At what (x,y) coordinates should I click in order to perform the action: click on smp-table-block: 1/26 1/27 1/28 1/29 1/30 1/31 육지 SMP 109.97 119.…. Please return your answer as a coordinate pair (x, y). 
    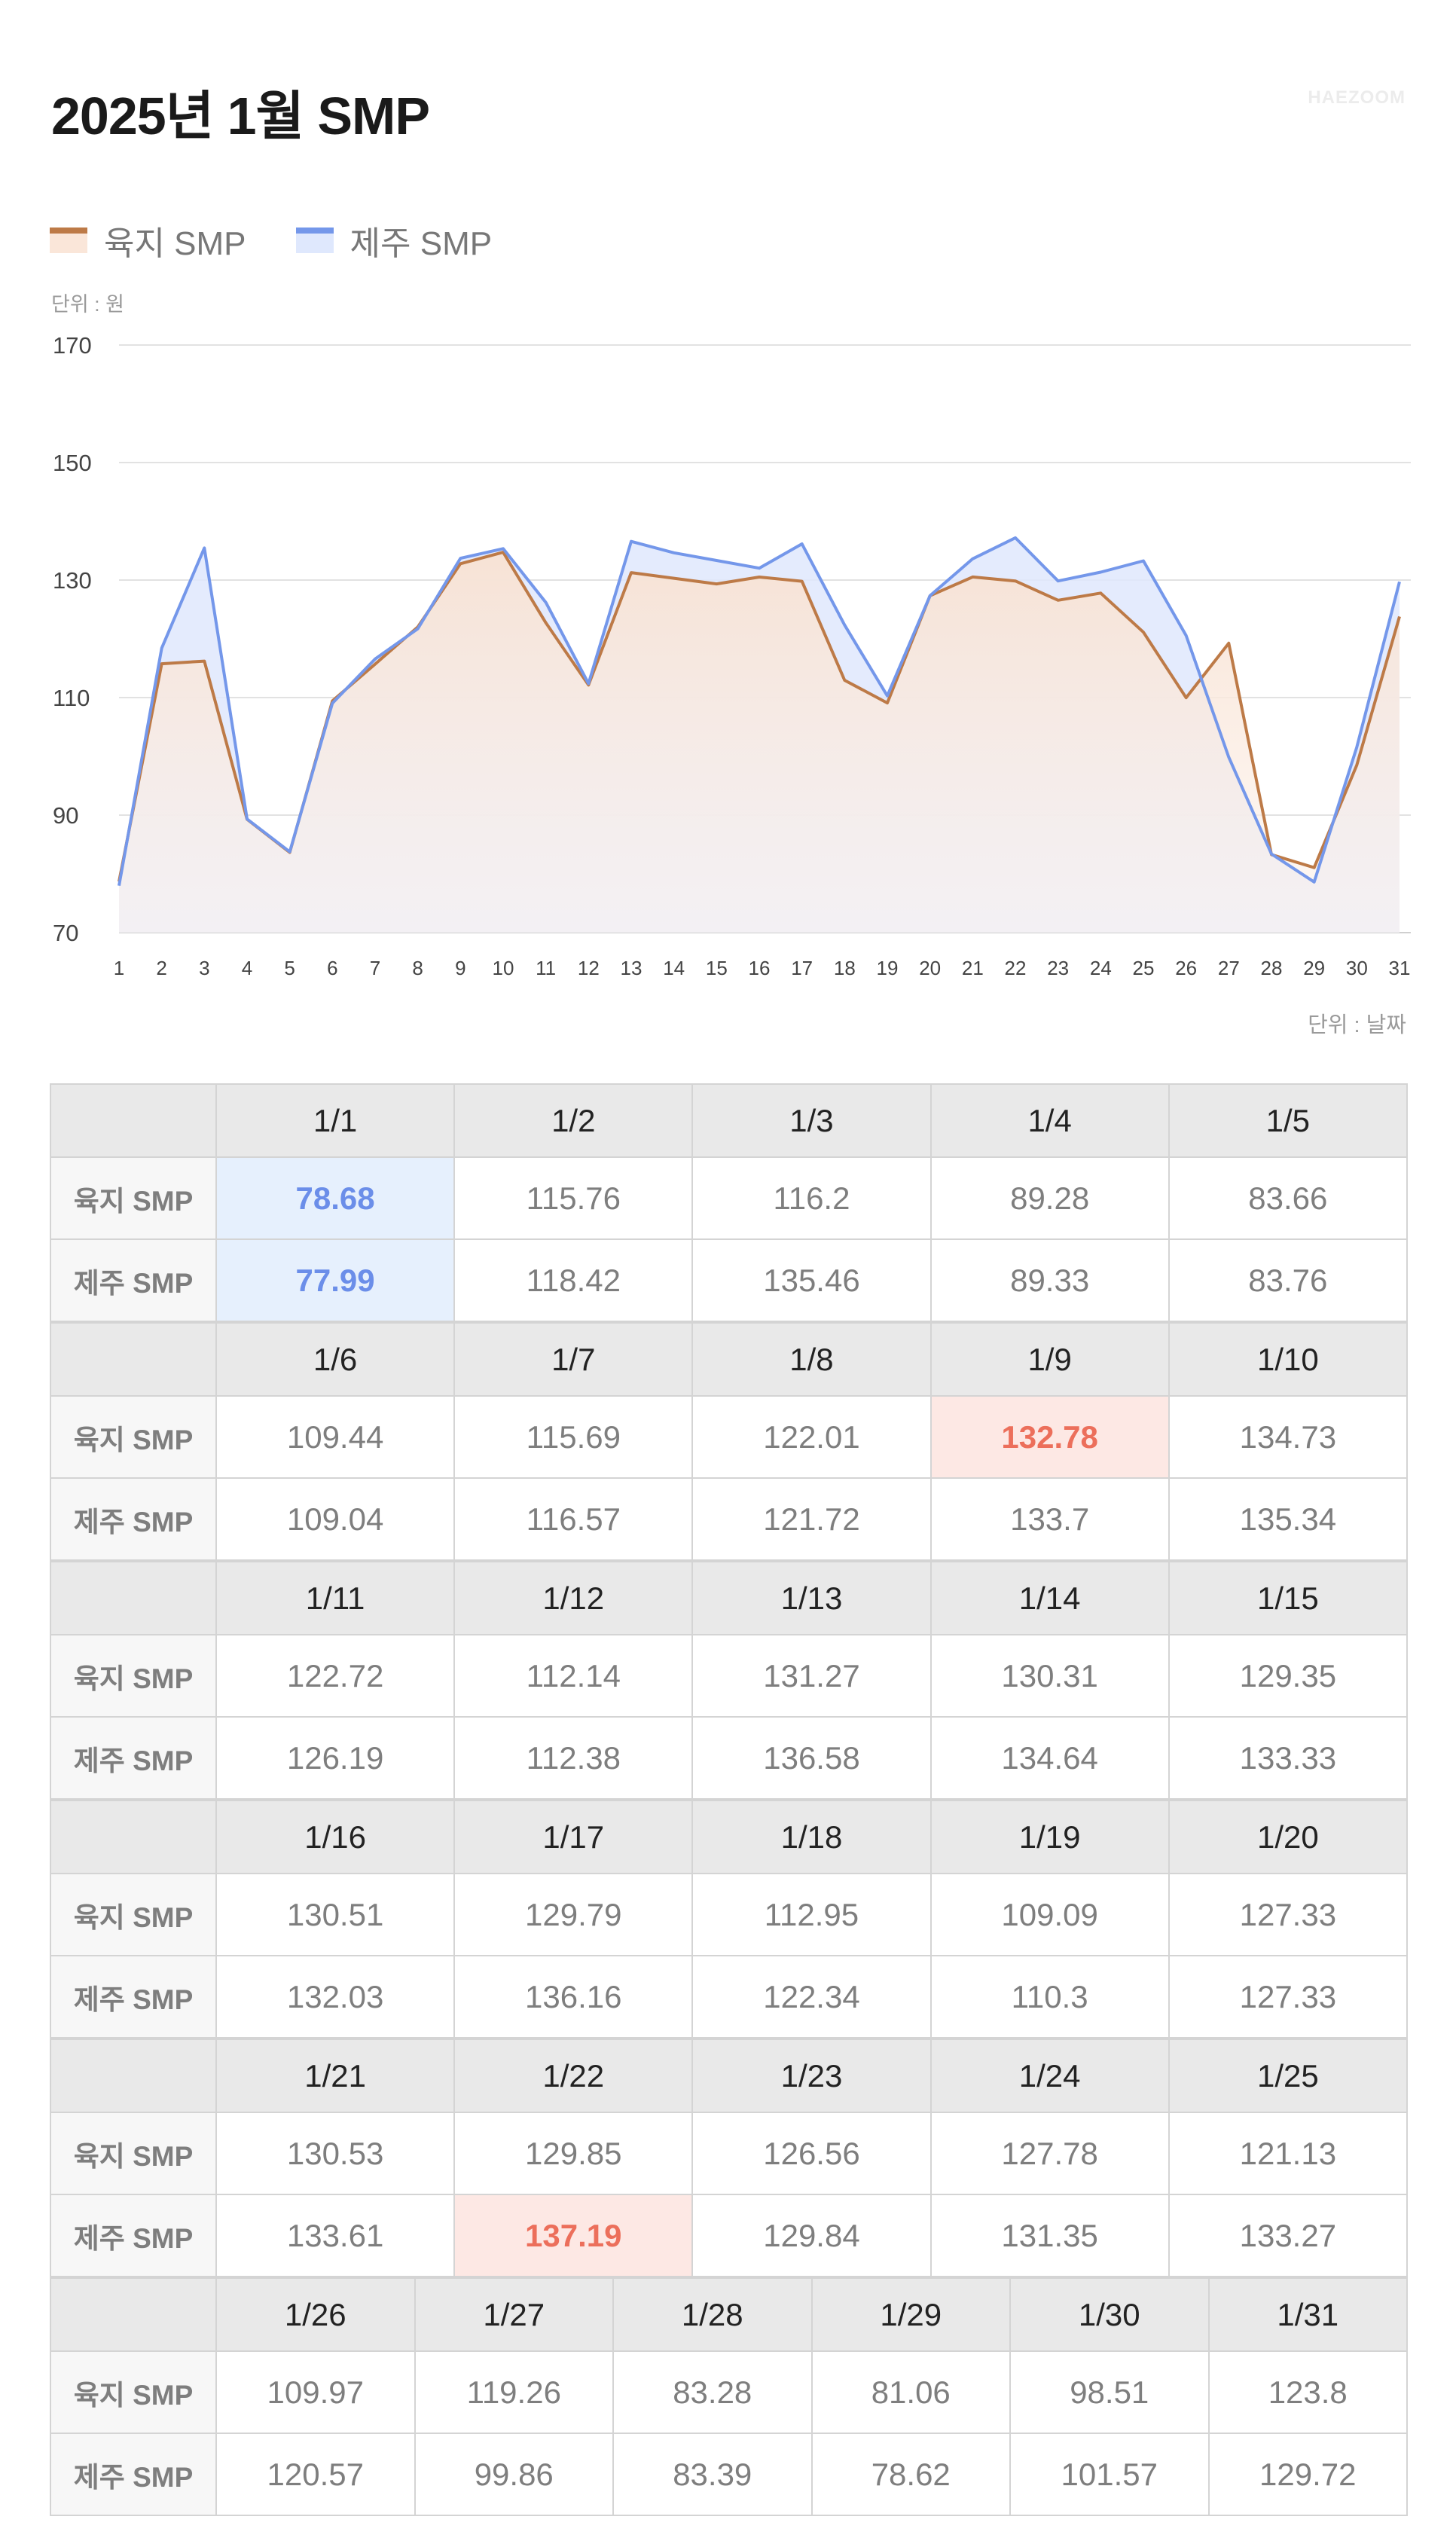
    Looking at the image, I should click on (729, 2396).